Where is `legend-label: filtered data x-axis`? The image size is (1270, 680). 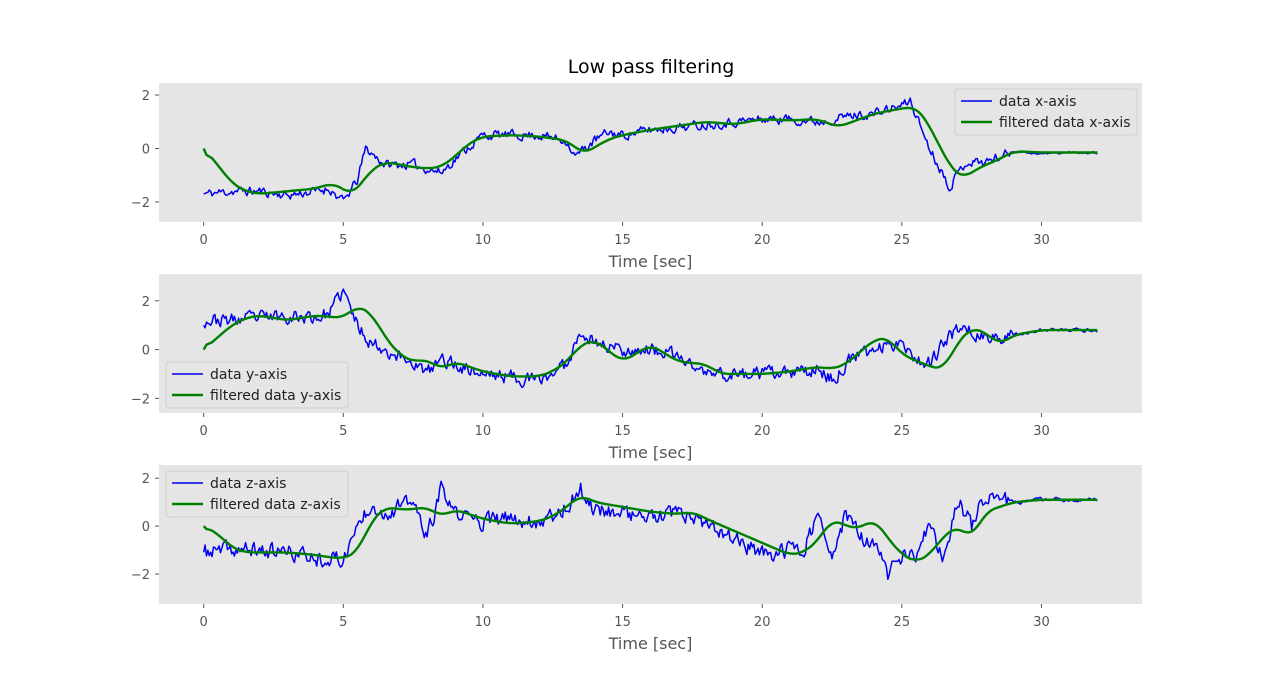 legend-label: filtered data x-axis is located at coordinates (1065, 123).